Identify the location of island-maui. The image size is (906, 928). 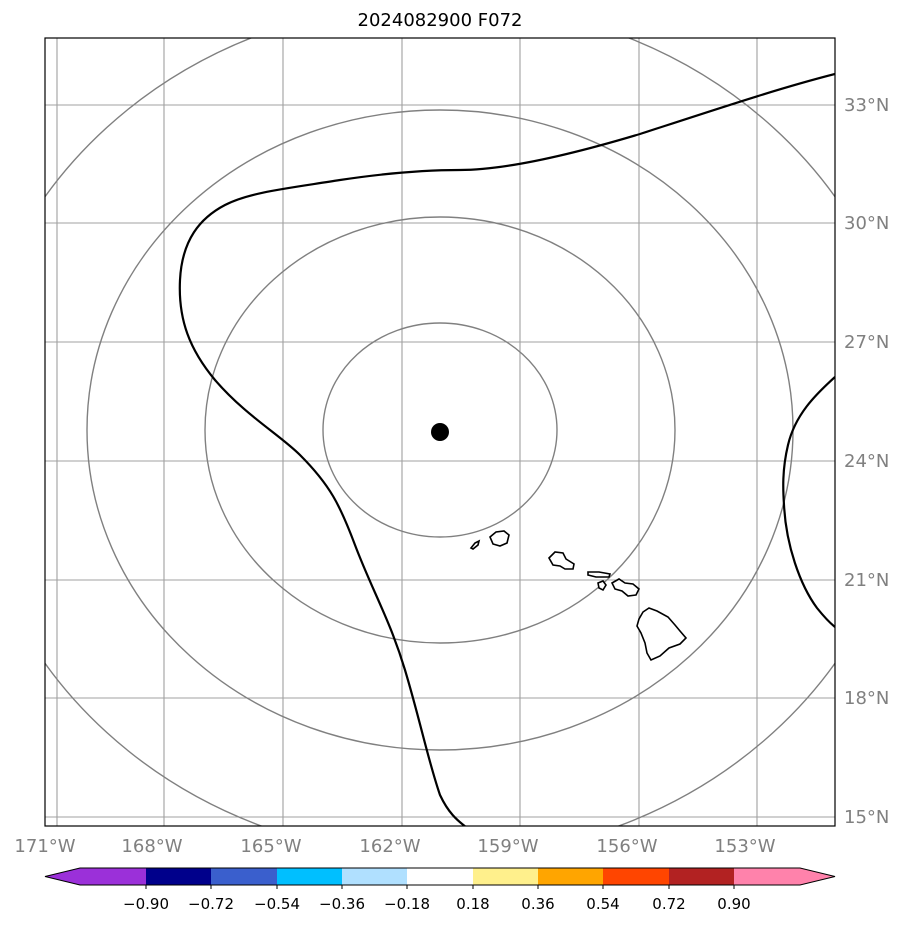
(625, 587).